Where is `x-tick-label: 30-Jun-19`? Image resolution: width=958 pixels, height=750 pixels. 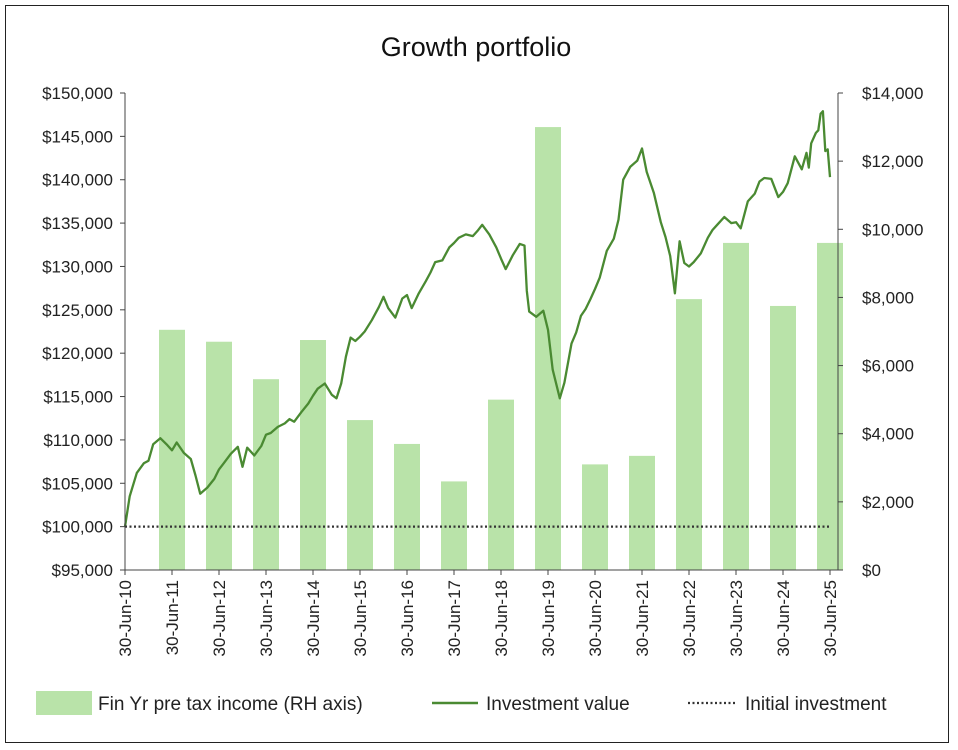 x-tick-label: 30-Jun-19 is located at coordinates (548, 618).